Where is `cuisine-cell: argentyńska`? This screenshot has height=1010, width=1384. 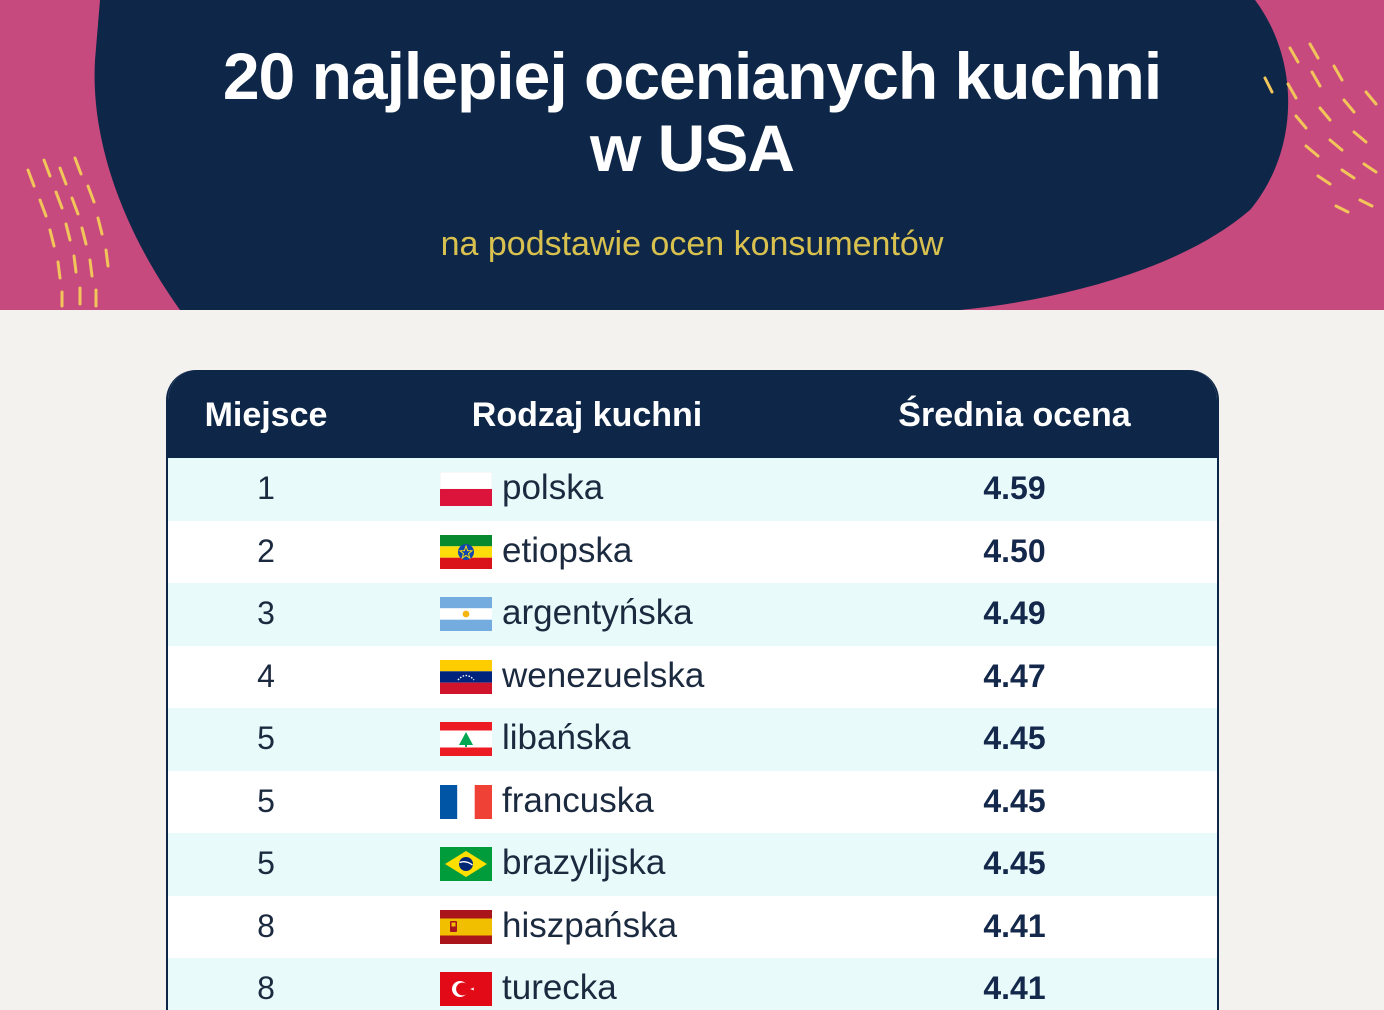 cuisine-cell: argentyńska is located at coordinates (597, 612).